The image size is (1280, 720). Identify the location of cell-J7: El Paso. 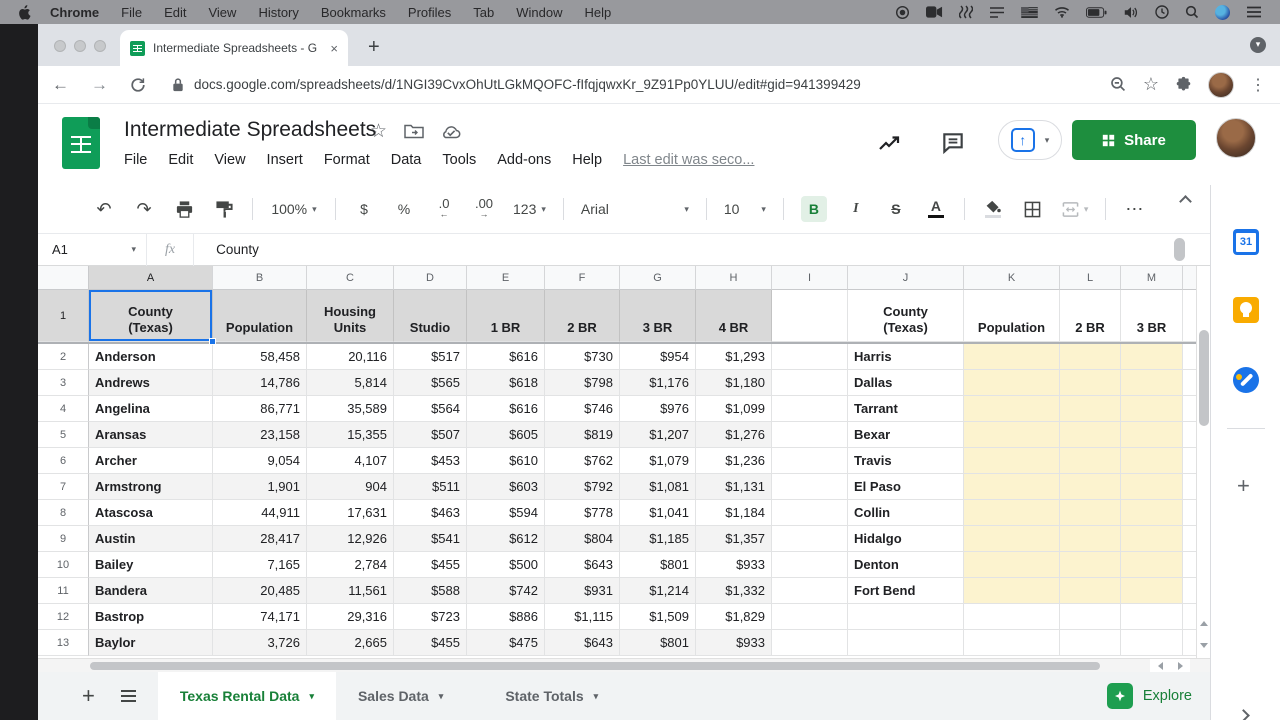
(906, 487).